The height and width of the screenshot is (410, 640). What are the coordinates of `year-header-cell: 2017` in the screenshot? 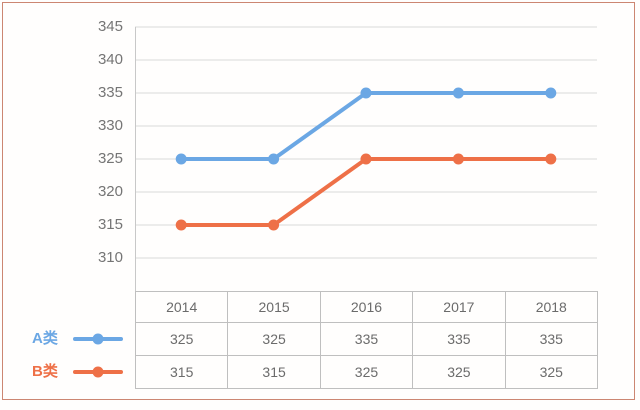 It's located at (459, 307).